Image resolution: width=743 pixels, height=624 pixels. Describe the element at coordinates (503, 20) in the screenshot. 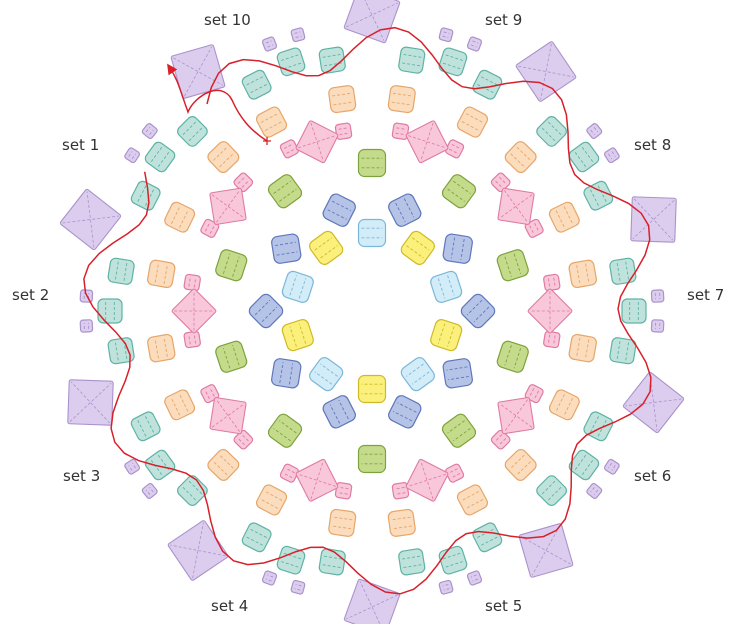

I see `label-set-9: set 9` at that location.